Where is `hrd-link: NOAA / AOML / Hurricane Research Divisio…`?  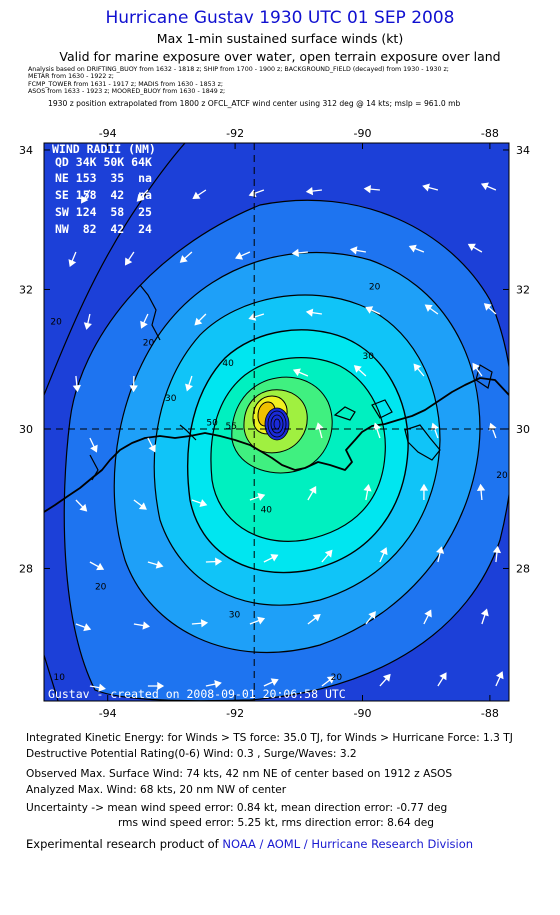 hrd-link: NOAA / AOML / Hurricane Research Divisio… is located at coordinates (348, 844).